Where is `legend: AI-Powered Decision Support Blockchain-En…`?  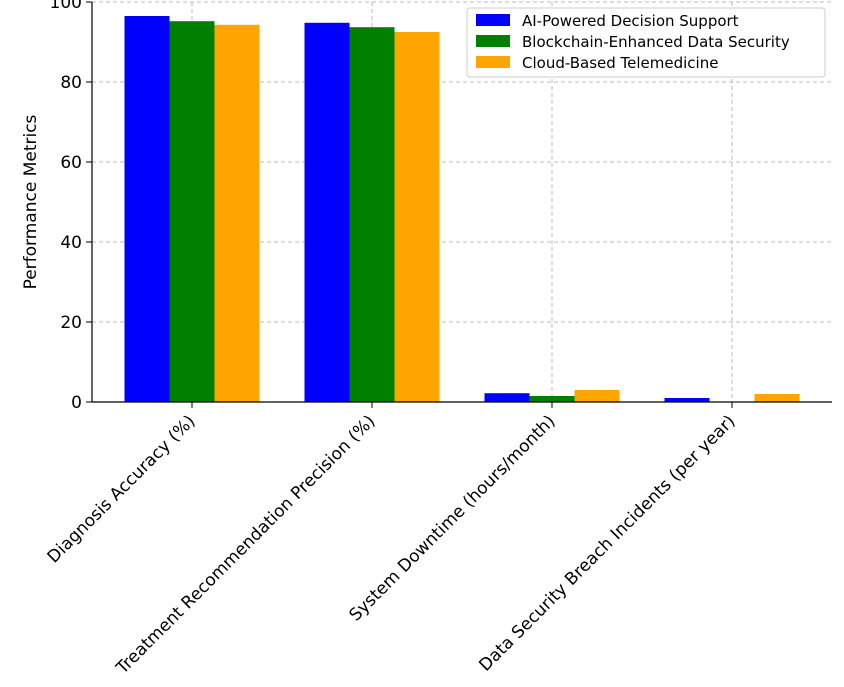
legend: AI-Powered Decision Support Blockchain-En… is located at coordinates (646, 42).